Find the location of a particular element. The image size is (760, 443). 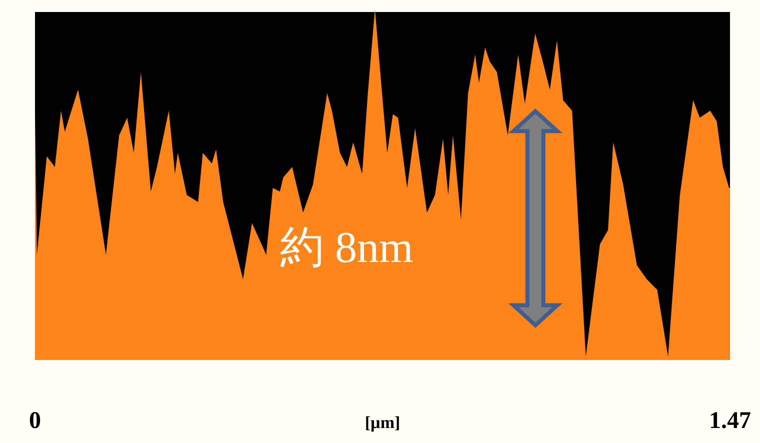

annotation: 約 8nm is located at coordinates (347, 247).